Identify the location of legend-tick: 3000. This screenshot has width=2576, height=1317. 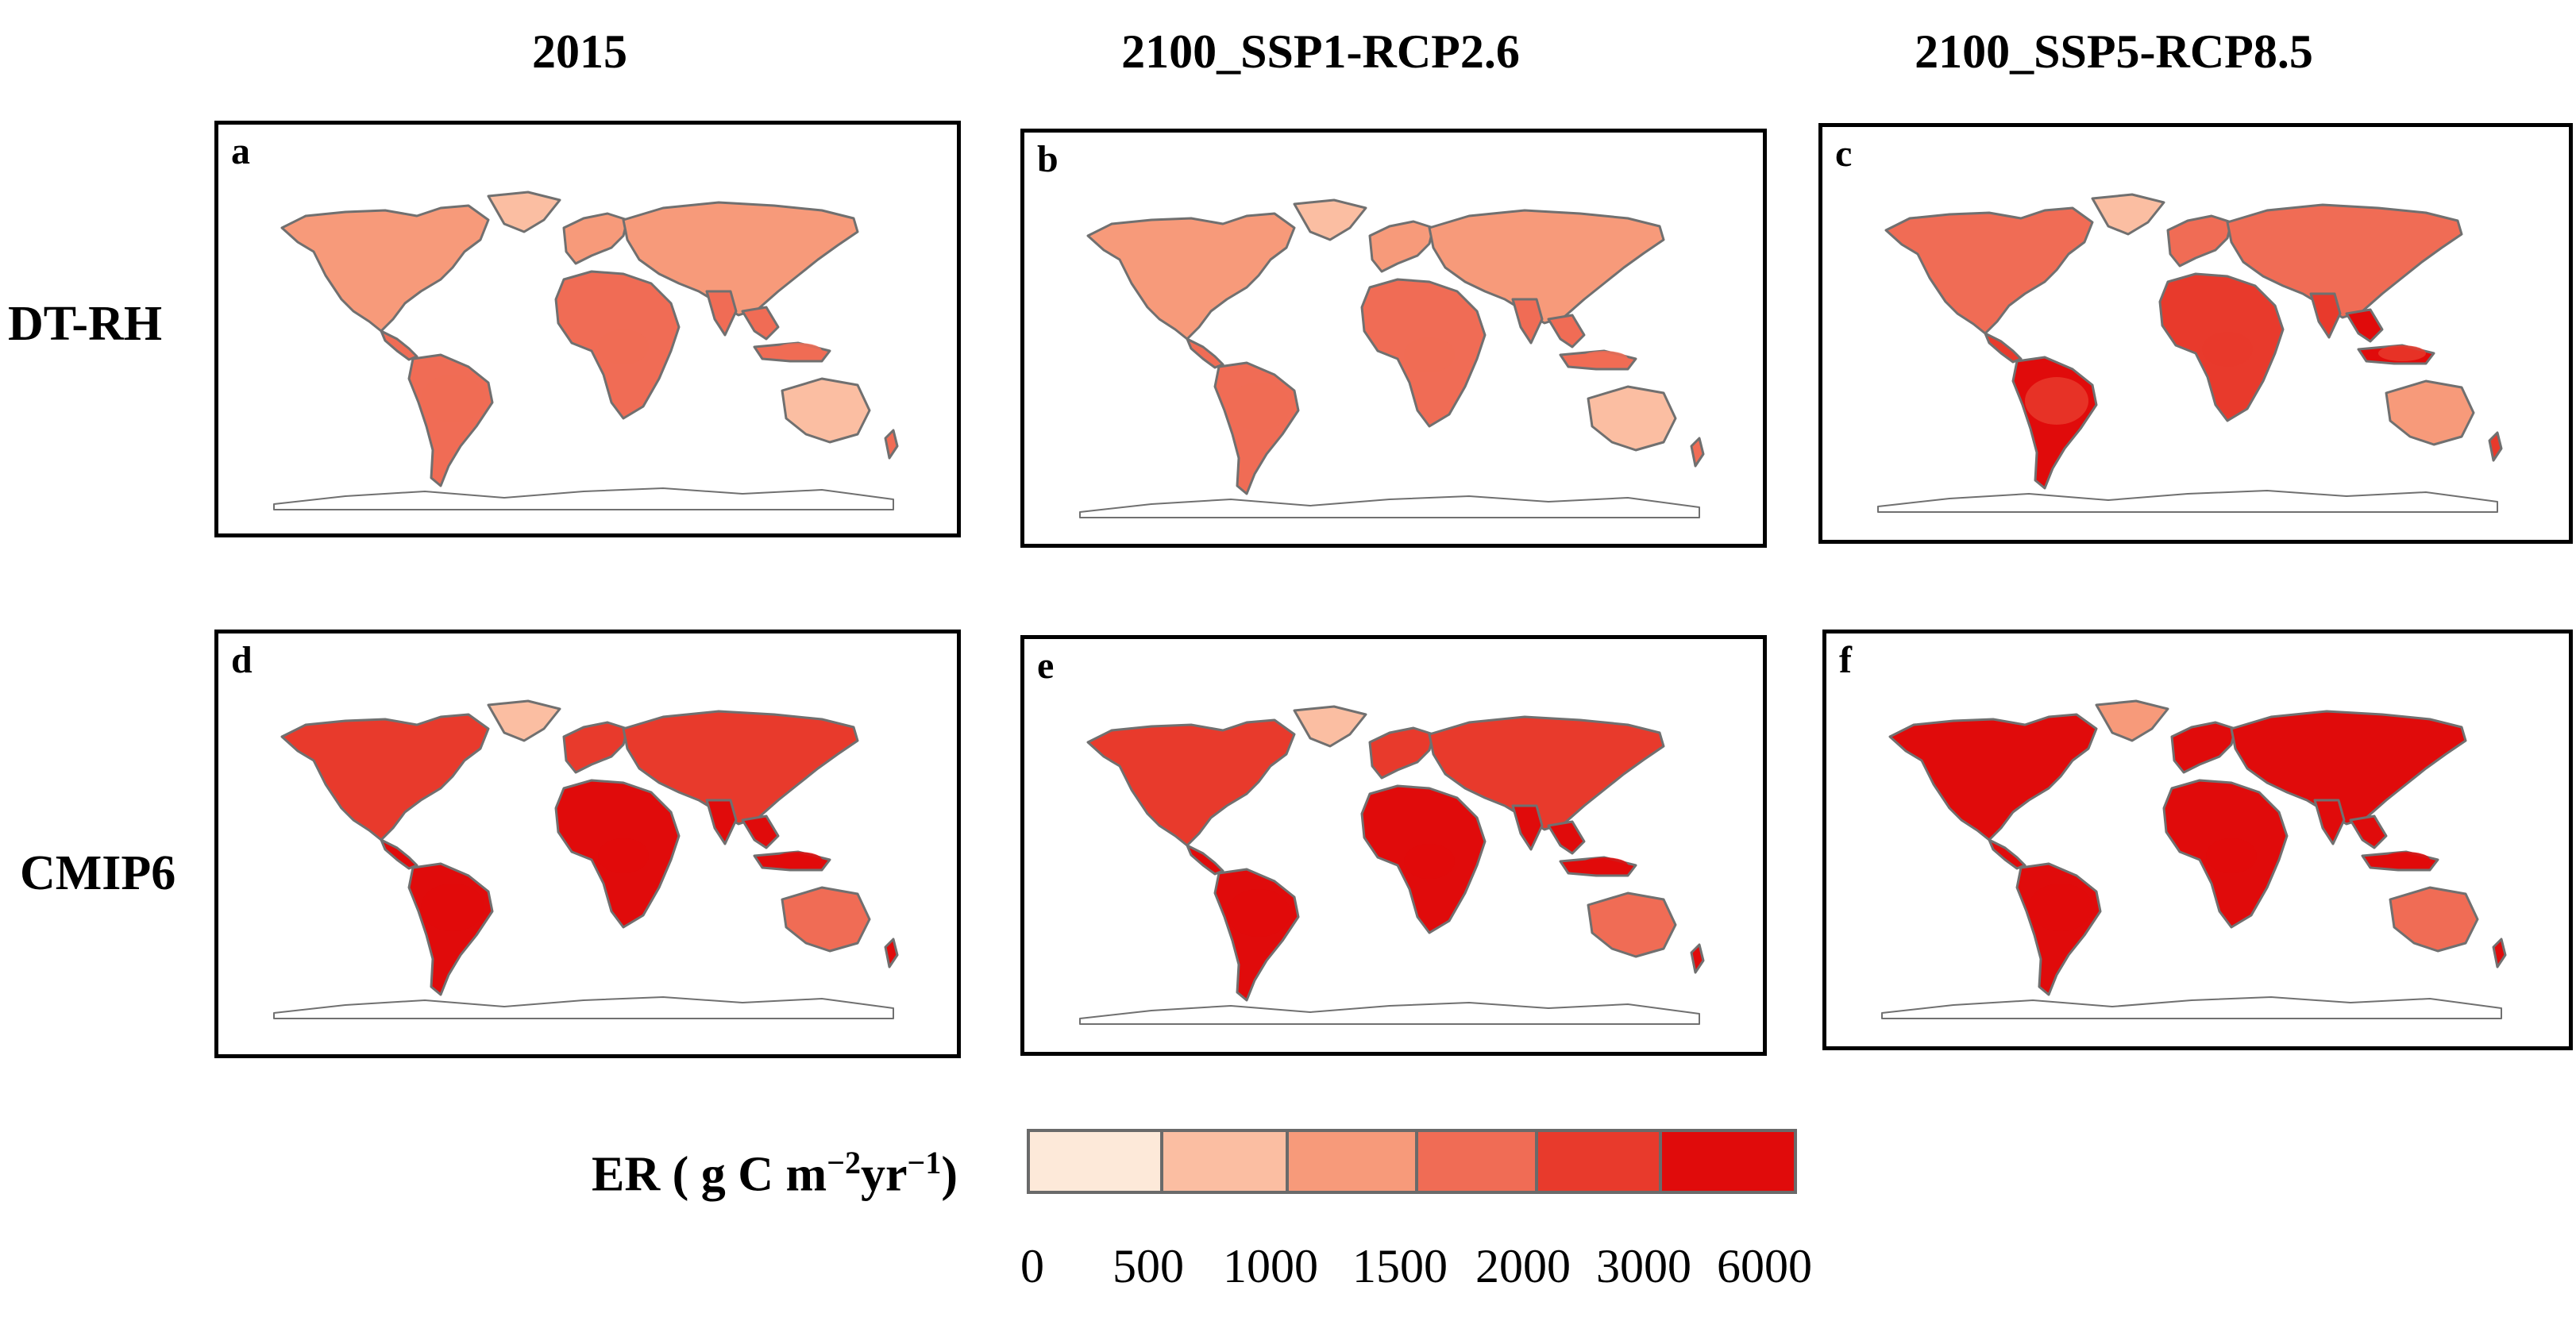
(1643, 1266).